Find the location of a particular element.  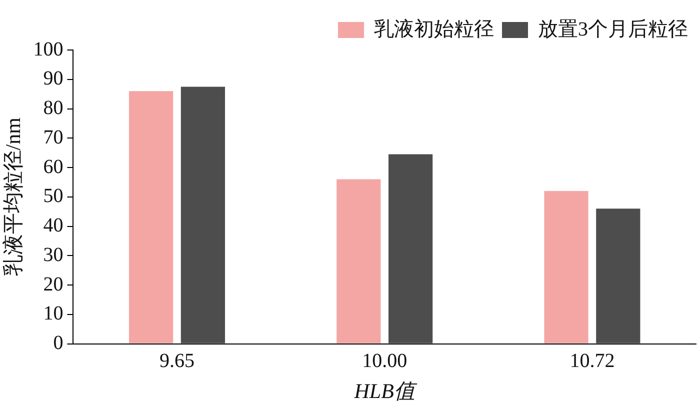

y-tick-label: 20 is located at coordinates (53, 284).